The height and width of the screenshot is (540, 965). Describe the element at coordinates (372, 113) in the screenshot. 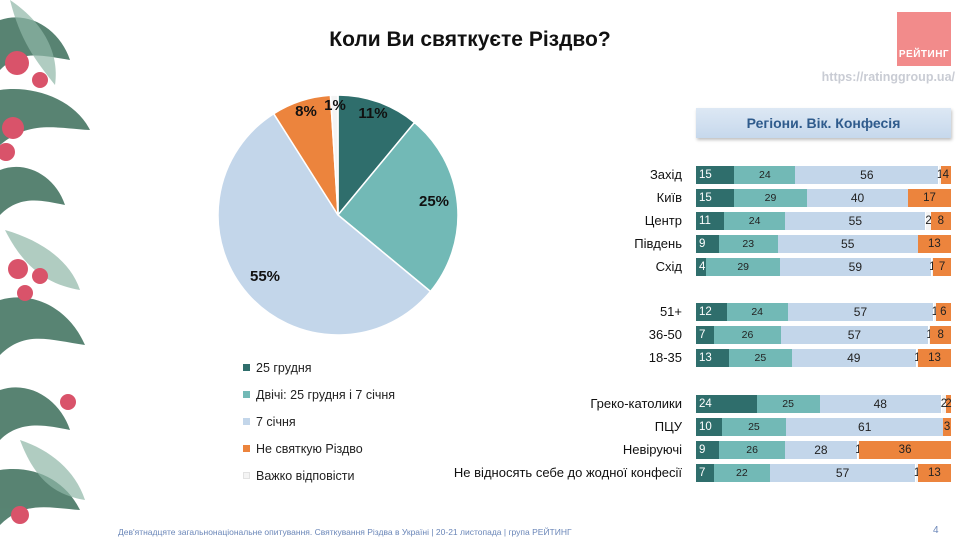

I see `pie-label-dec25: 11%` at that location.